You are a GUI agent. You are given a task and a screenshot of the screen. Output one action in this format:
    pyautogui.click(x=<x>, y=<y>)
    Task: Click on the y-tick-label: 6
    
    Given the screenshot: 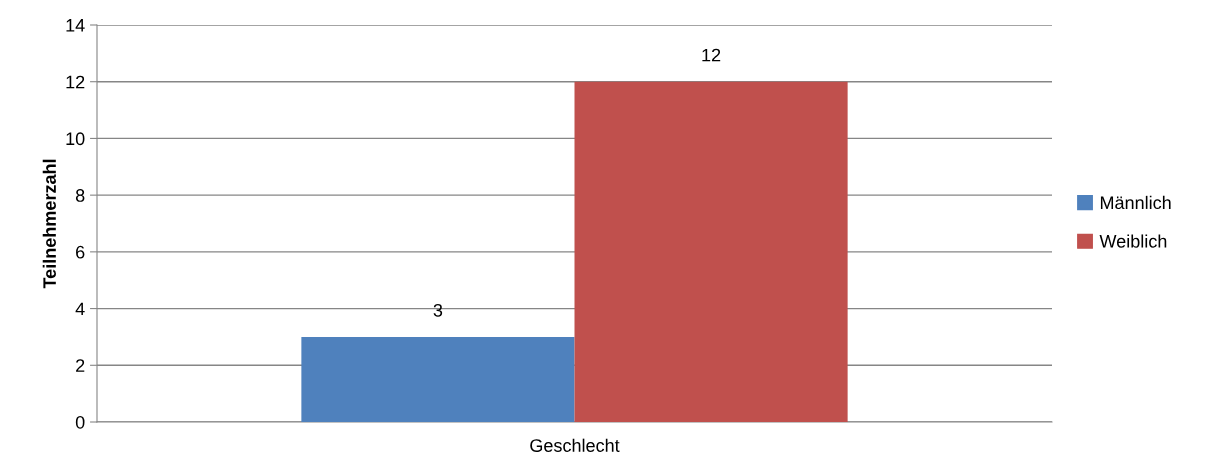 What is the action you would take?
    pyautogui.click(x=80, y=252)
    